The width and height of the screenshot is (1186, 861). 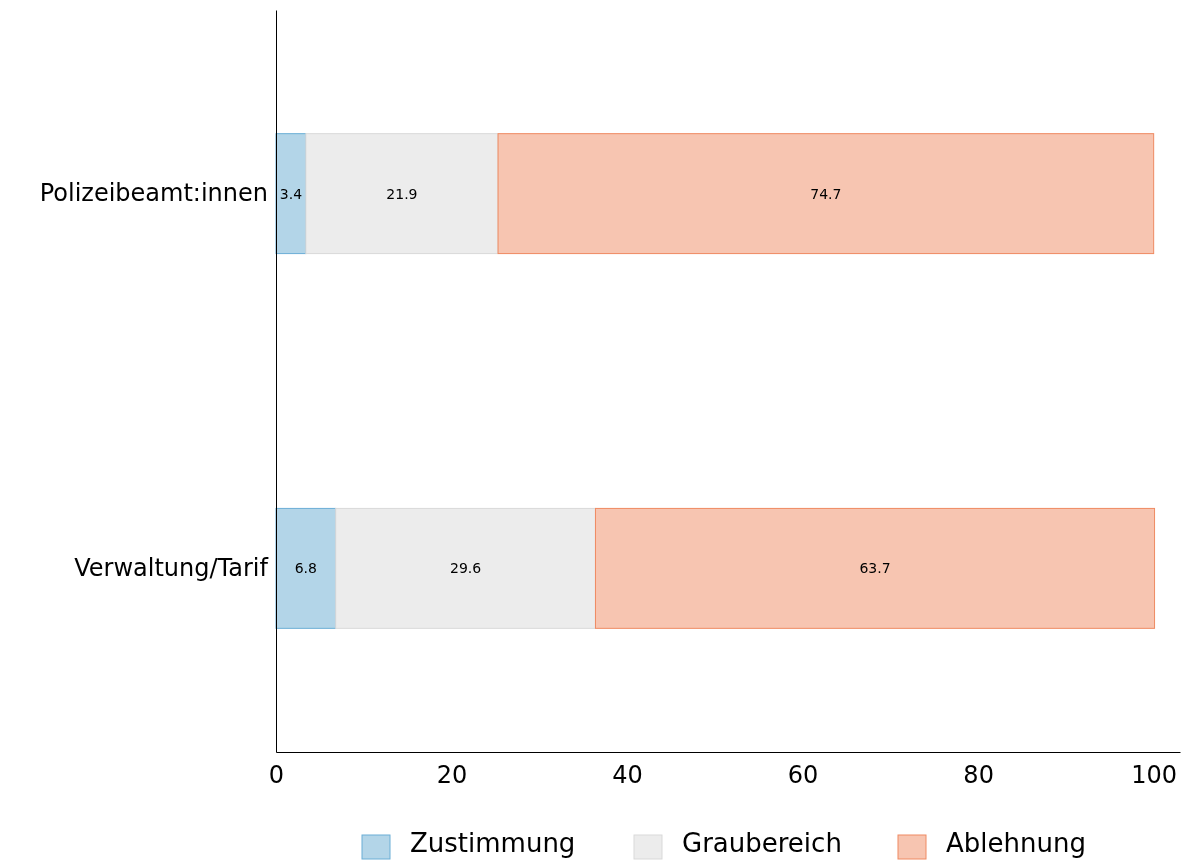 What do you see at coordinates (153, 193) in the screenshot?
I see `y-tick-label: Polizeibeamt:innen` at bounding box center [153, 193].